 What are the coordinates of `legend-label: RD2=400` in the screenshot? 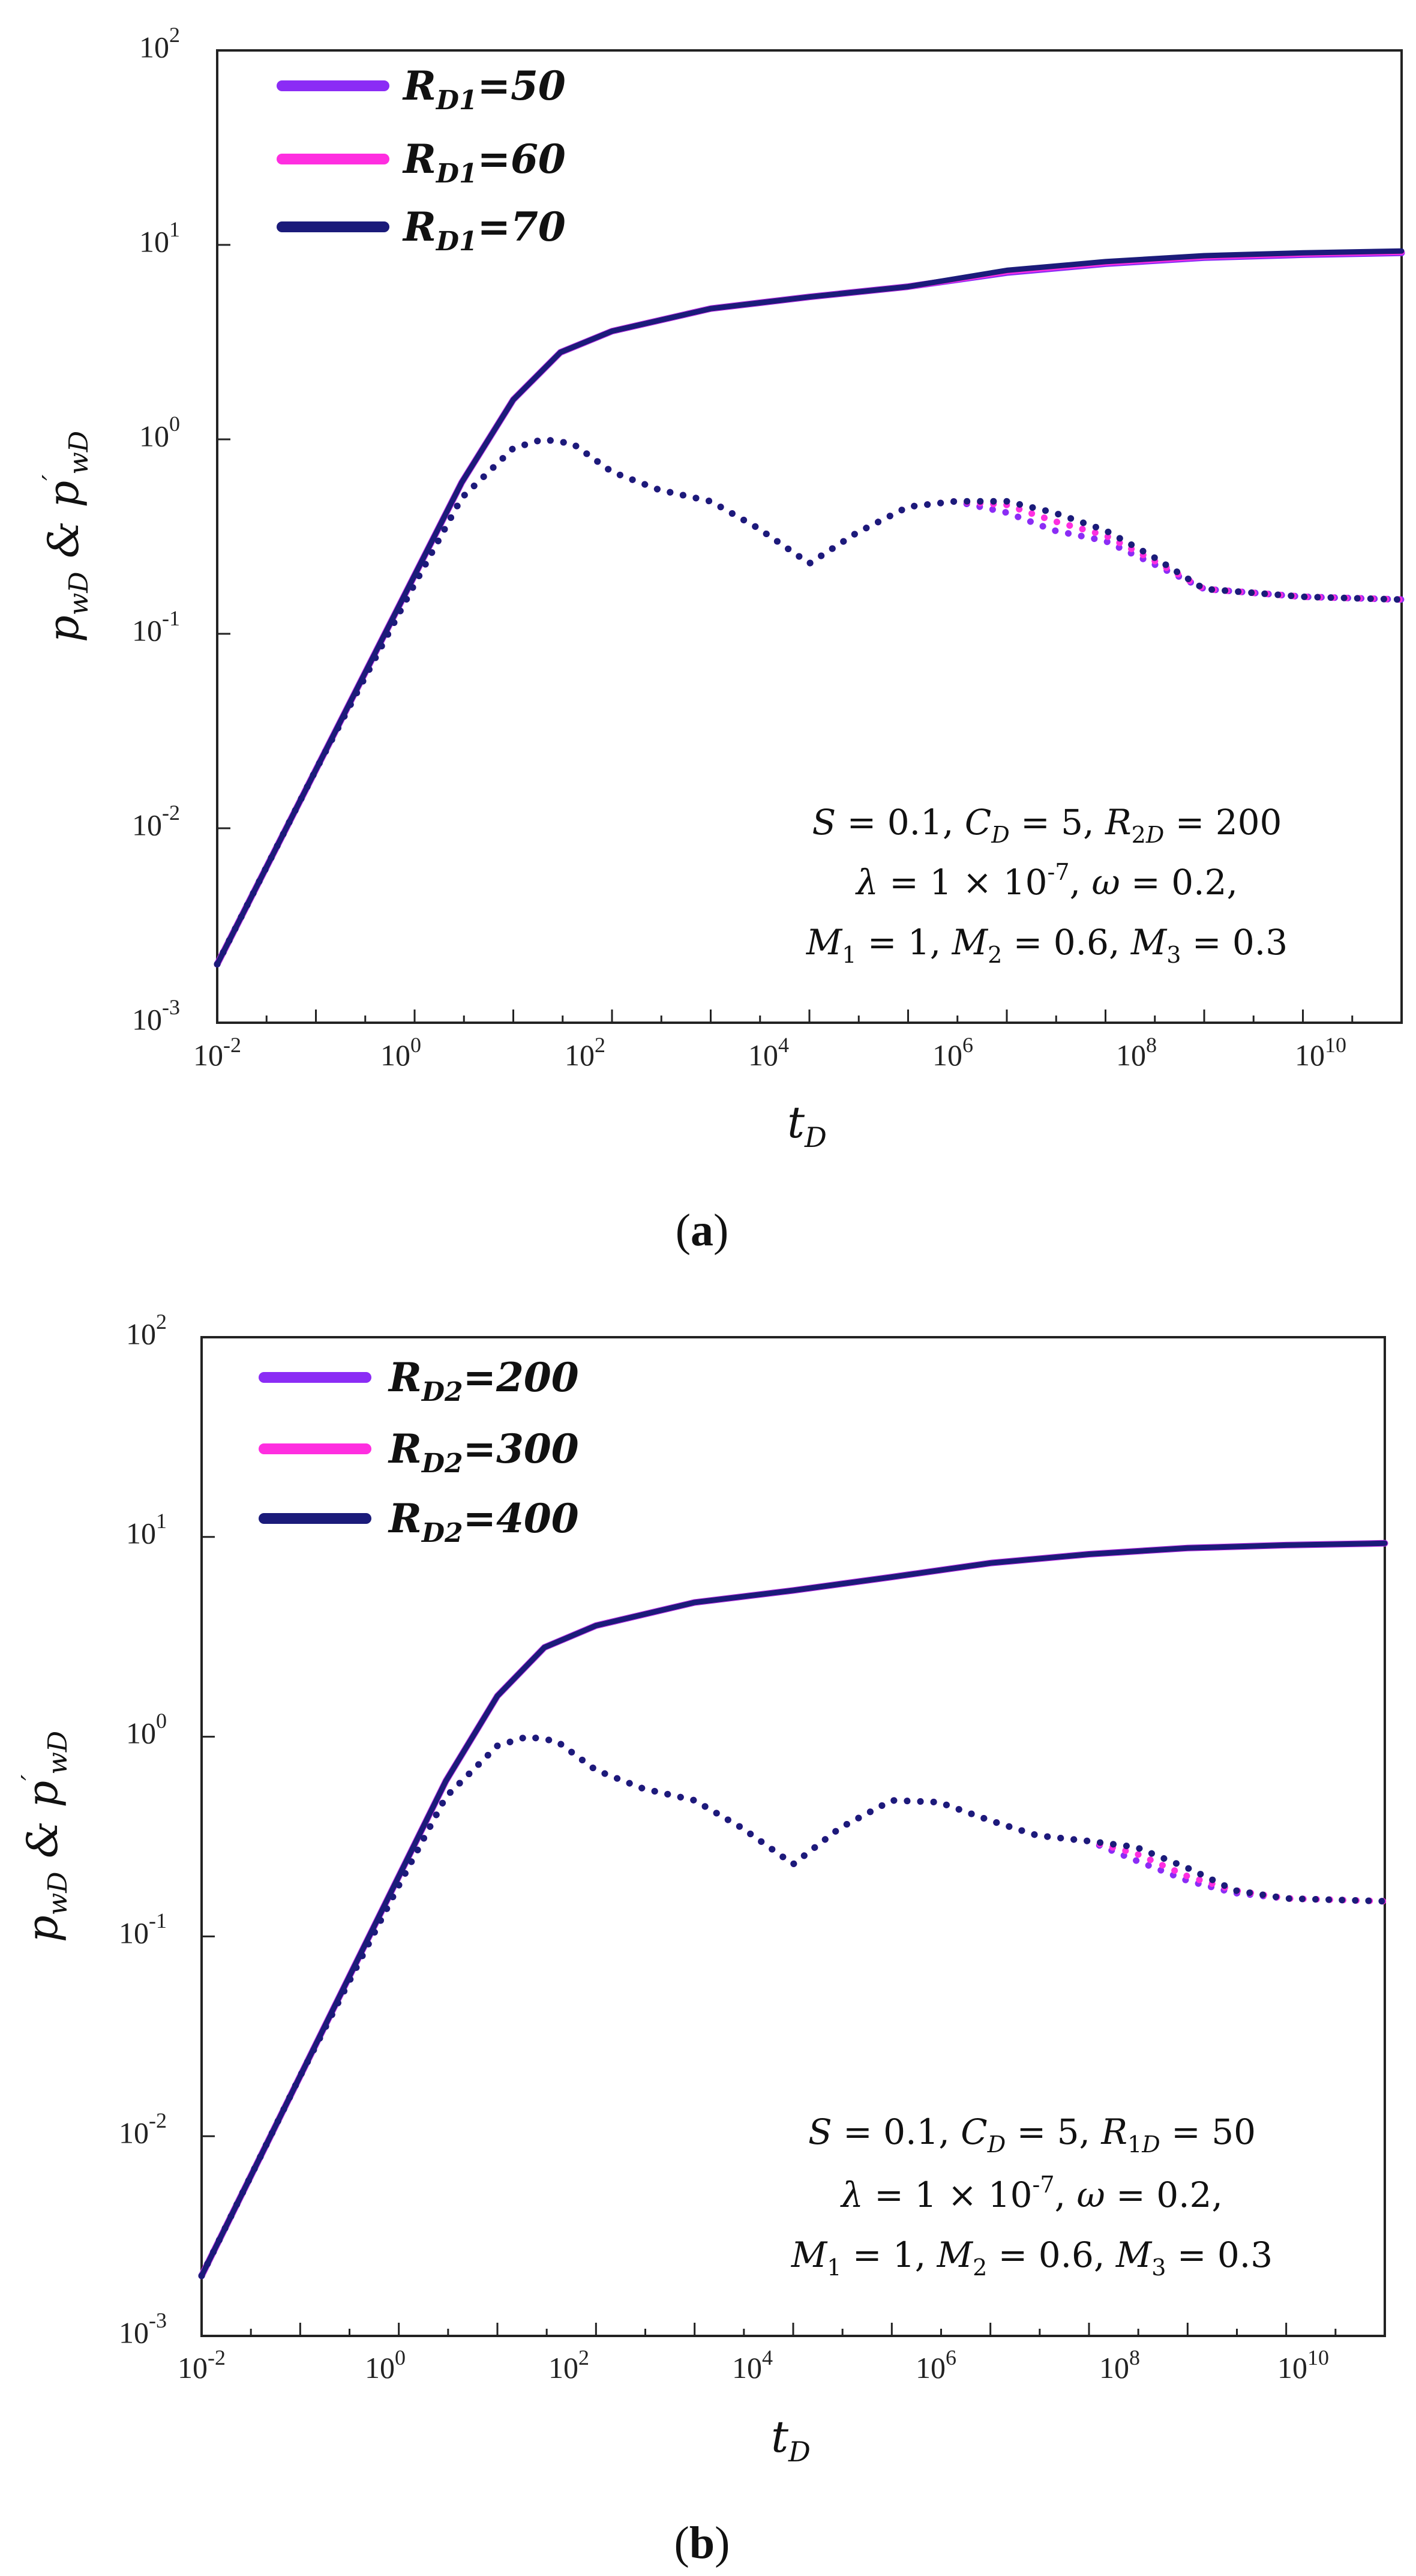 It's located at (483, 1521).